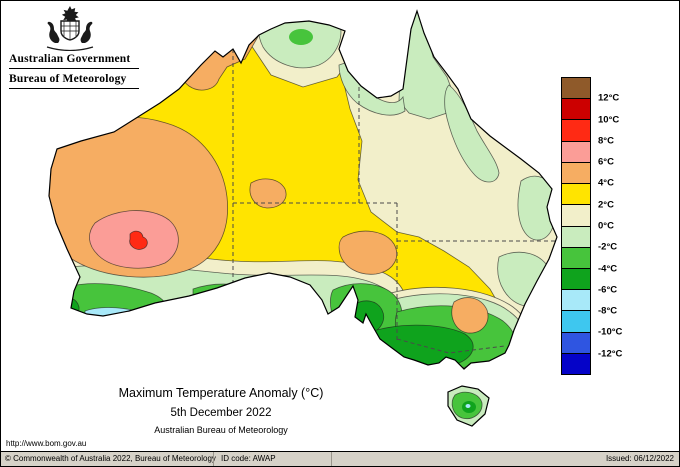 The image size is (680, 467). What do you see at coordinates (86, 32) in the screenshot?
I see `emu-icon` at bounding box center [86, 32].